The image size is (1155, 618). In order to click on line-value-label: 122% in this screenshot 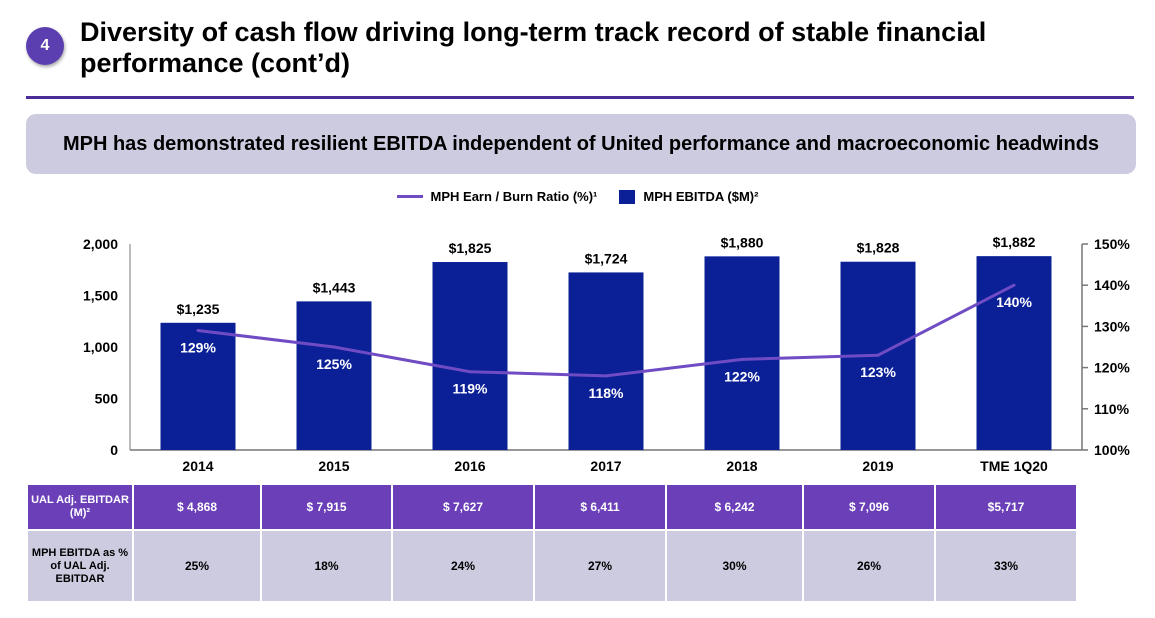, I will do `click(742, 376)`.